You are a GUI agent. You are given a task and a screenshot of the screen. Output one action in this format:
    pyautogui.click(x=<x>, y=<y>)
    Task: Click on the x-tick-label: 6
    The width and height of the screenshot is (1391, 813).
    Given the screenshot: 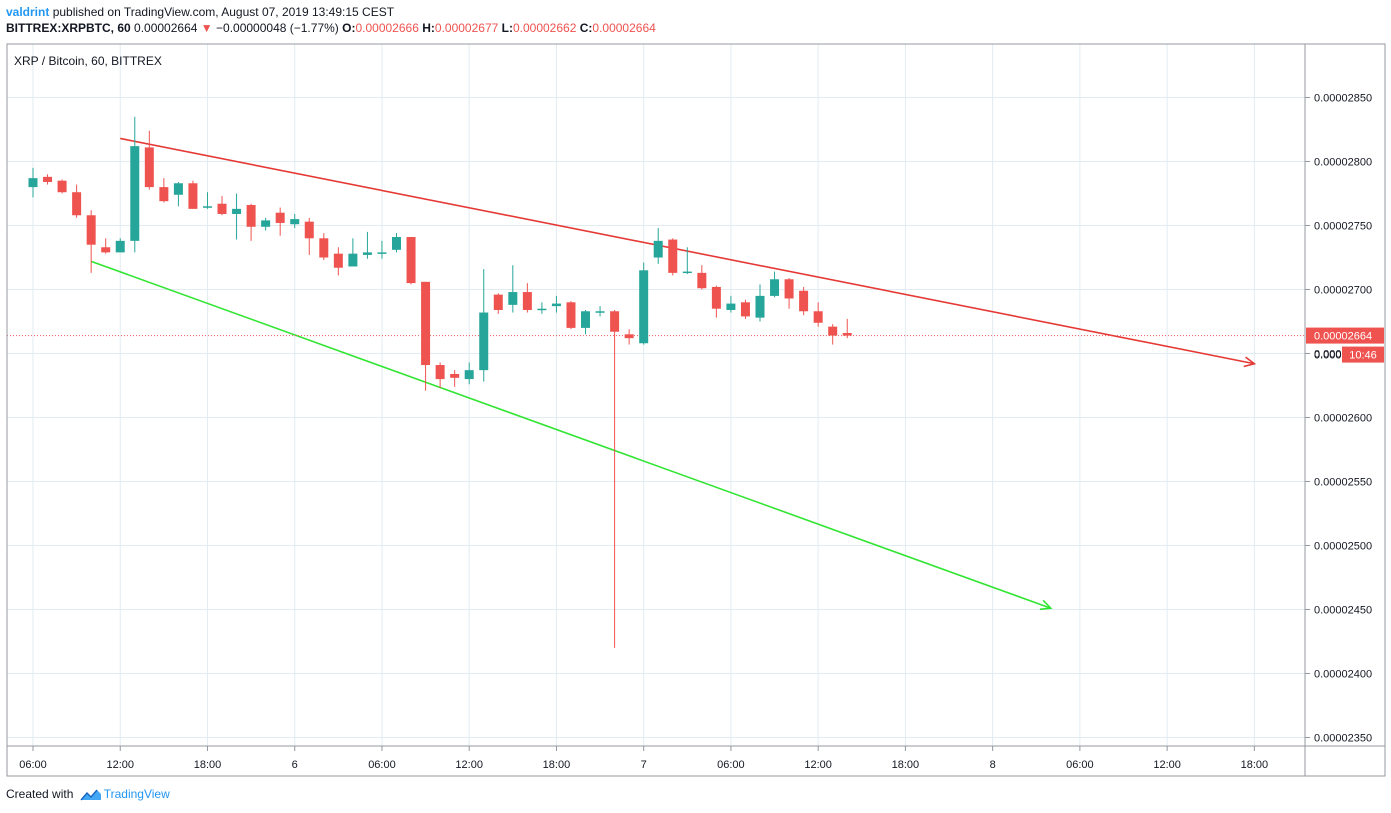 What is the action you would take?
    pyautogui.click(x=295, y=765)
    